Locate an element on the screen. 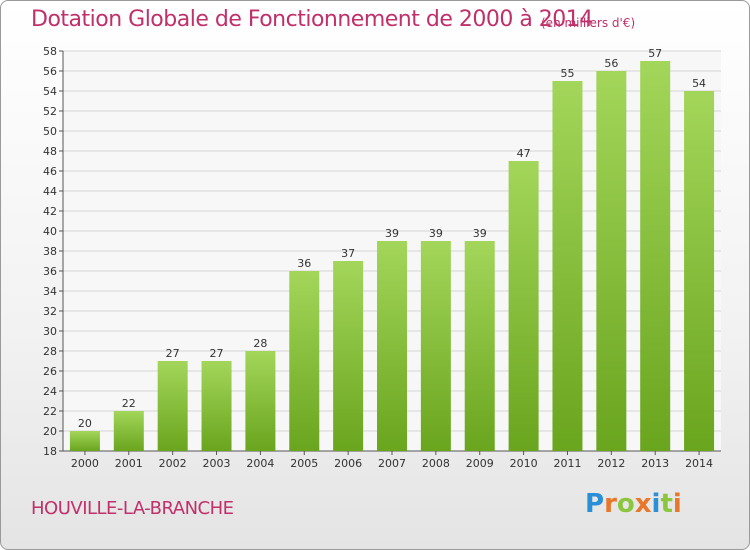  x-tick-label: 2005 is located at coordinates (304, 463).